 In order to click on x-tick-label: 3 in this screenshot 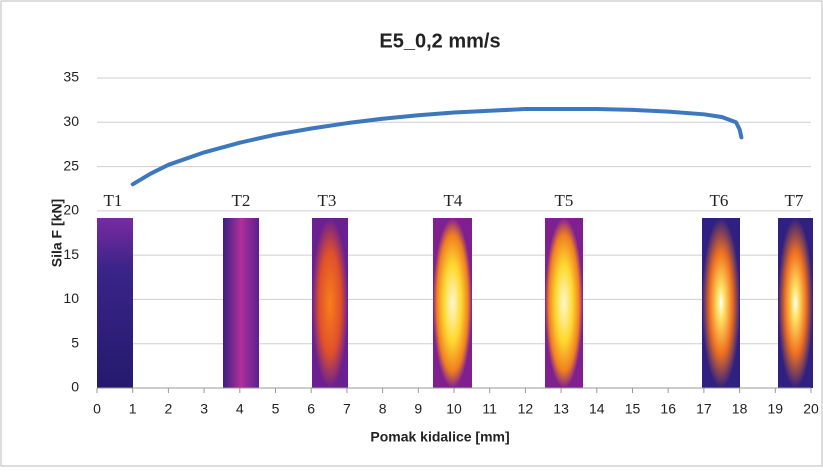, I will do `click(204, 409)`.